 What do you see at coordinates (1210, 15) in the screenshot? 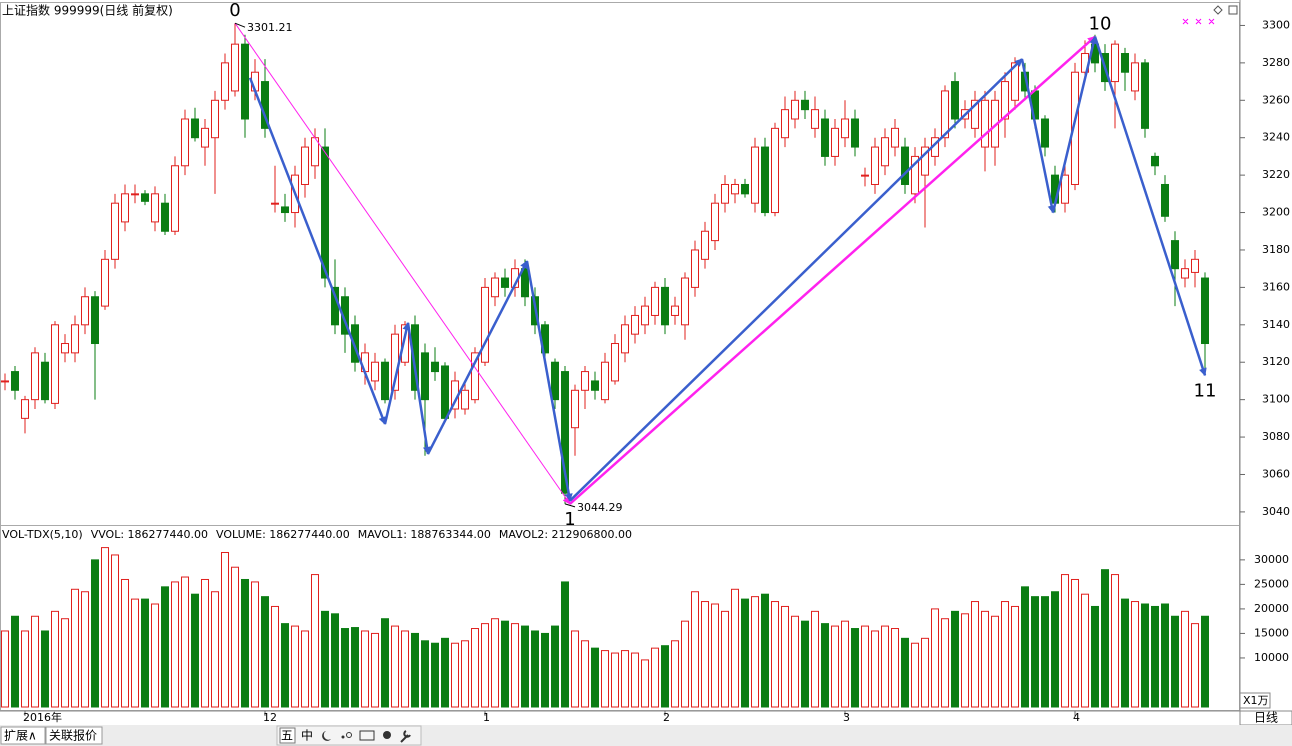
I see `window-icons` at bounding box center [1210, 15].